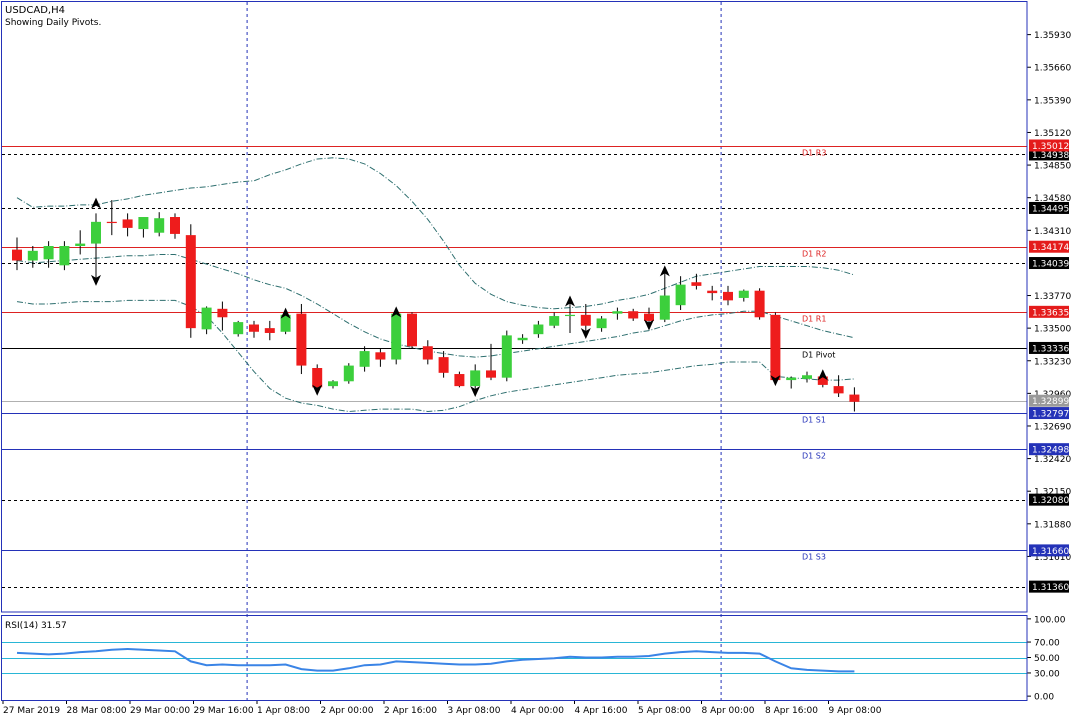 Image resolution: width=1080 pixels, height=724 pixels. Describe the element at coordinates (1050, 156) in the screenshot. I see `dashed-level-0-tag-text: 1.34938` at that location.